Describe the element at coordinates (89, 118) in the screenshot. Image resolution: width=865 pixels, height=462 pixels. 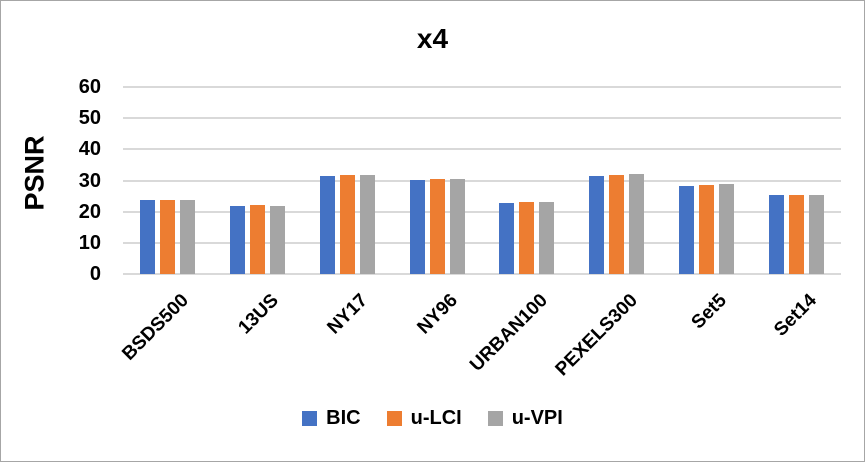
I see `y-tick-label-50: 50` at that location.